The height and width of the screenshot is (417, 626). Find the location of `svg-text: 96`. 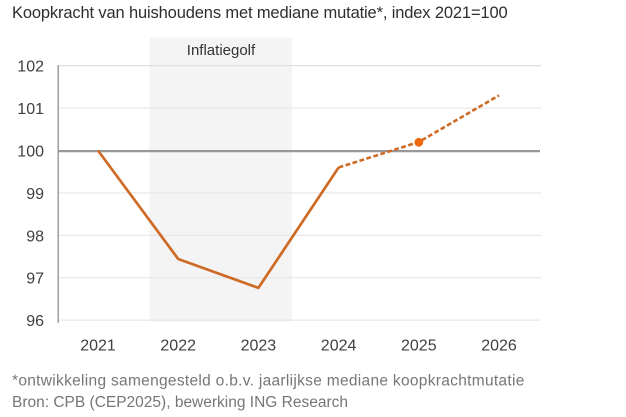

svg-text: 96 is located at coordinates (35, 321).